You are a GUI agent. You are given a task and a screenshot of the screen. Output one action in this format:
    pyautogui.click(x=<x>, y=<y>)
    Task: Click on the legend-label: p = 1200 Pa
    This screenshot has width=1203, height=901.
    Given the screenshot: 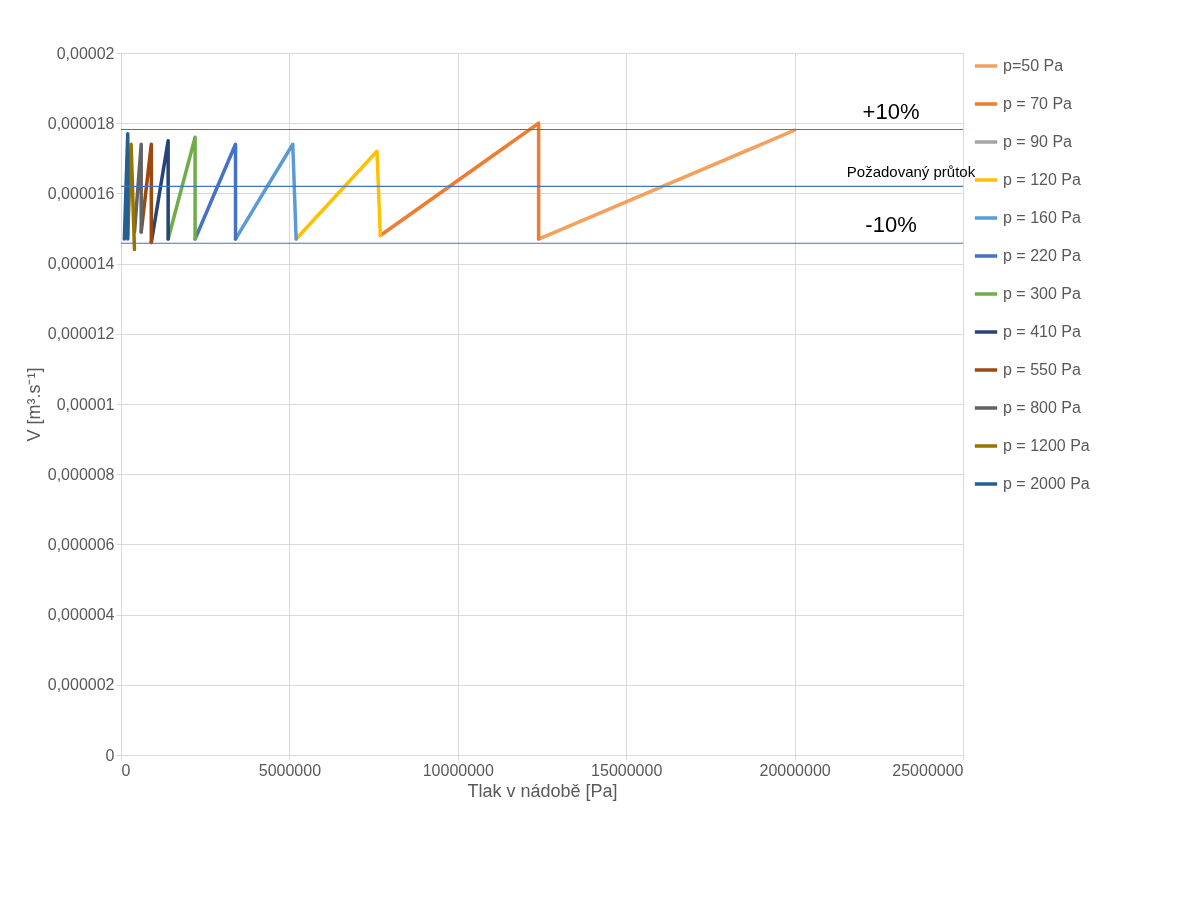 What is the action you would take?
    pyautogui.click(x=1046, y=445)
    